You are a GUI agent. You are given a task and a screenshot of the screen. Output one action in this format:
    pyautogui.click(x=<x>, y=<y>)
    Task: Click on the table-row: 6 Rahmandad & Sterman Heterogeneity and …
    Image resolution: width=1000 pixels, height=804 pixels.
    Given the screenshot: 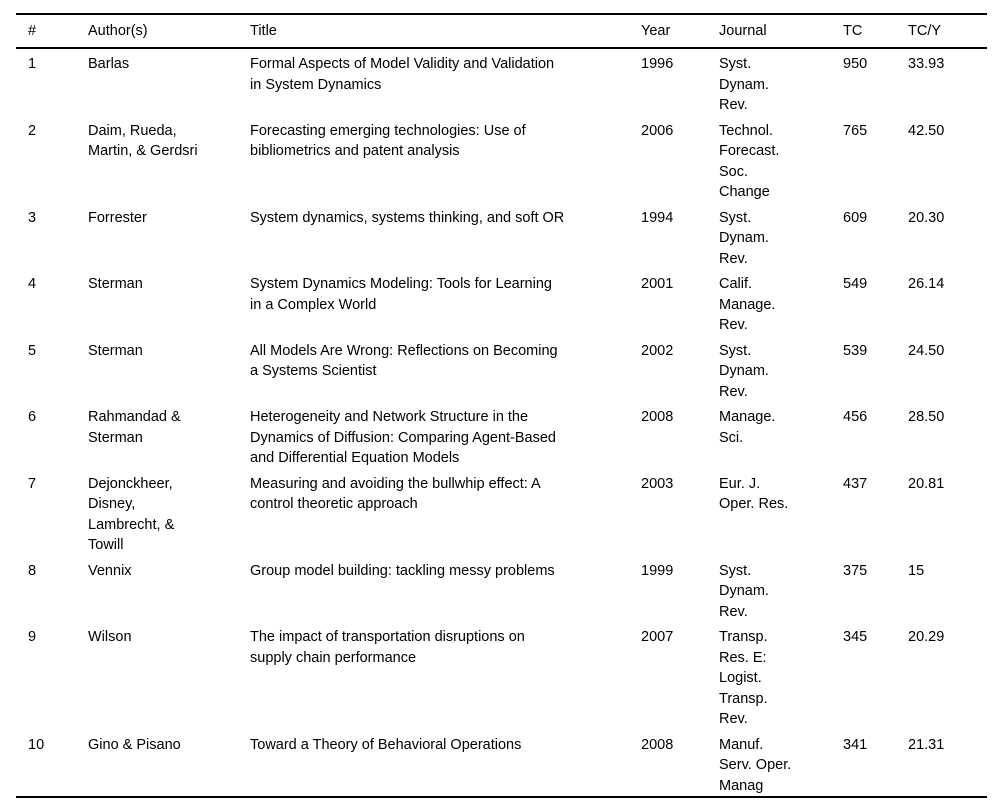 What is the action you would take?
    pyautogui.click(x=501, y=435)
    